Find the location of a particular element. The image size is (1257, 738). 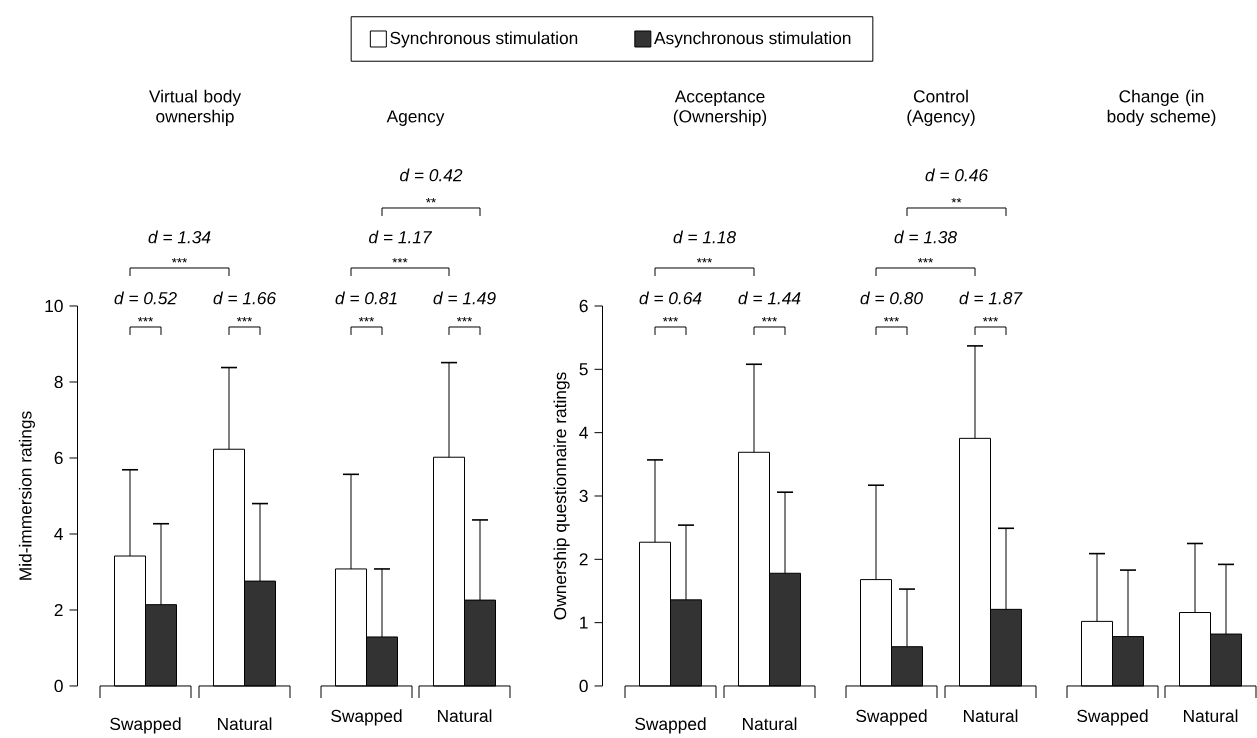

y-tick-label: 3 is located at coordinates (583, 496).